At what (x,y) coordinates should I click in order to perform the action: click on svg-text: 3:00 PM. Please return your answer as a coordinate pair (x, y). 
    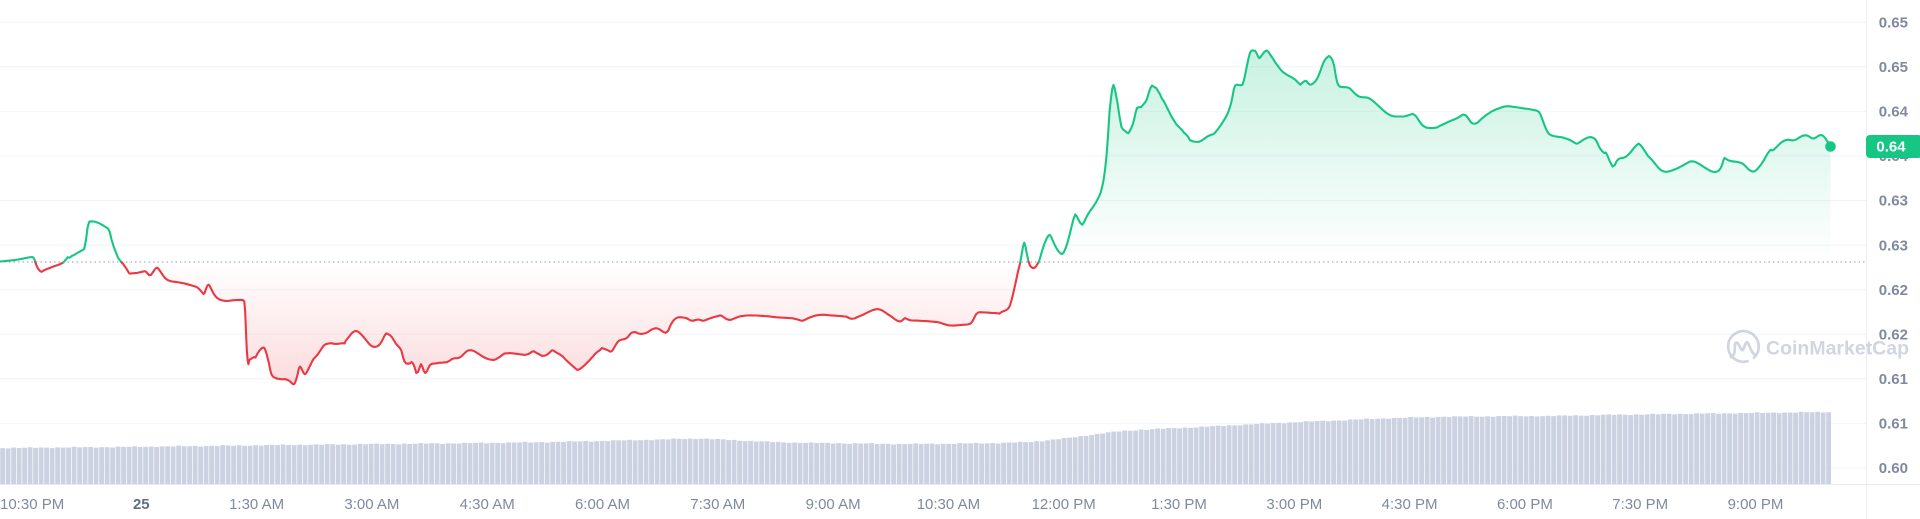
    Looking at the image, I should click on (1294, 504).